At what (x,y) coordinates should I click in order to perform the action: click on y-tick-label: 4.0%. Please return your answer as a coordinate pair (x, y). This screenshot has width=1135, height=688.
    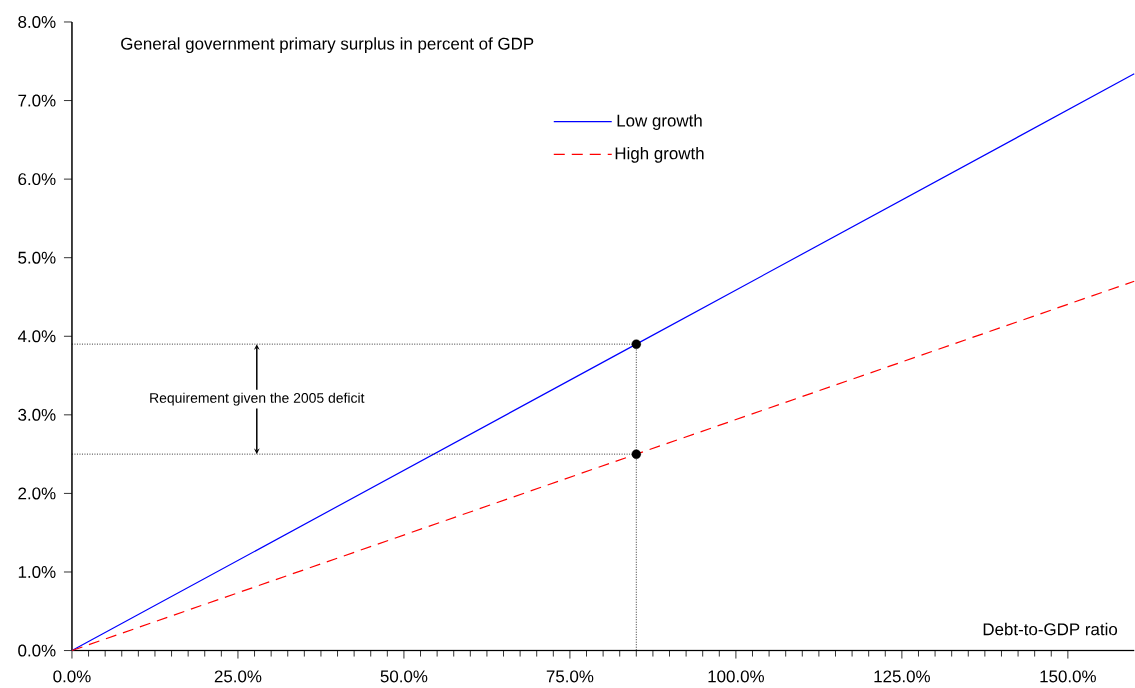
    Looking at the image, I should click on (36, 336).